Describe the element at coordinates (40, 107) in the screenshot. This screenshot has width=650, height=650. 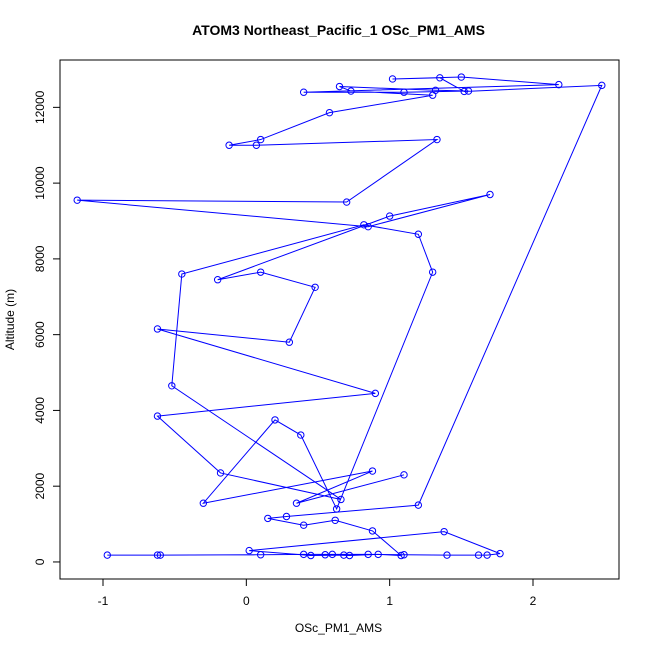
I see `y-tick-label: 12000` at that location.